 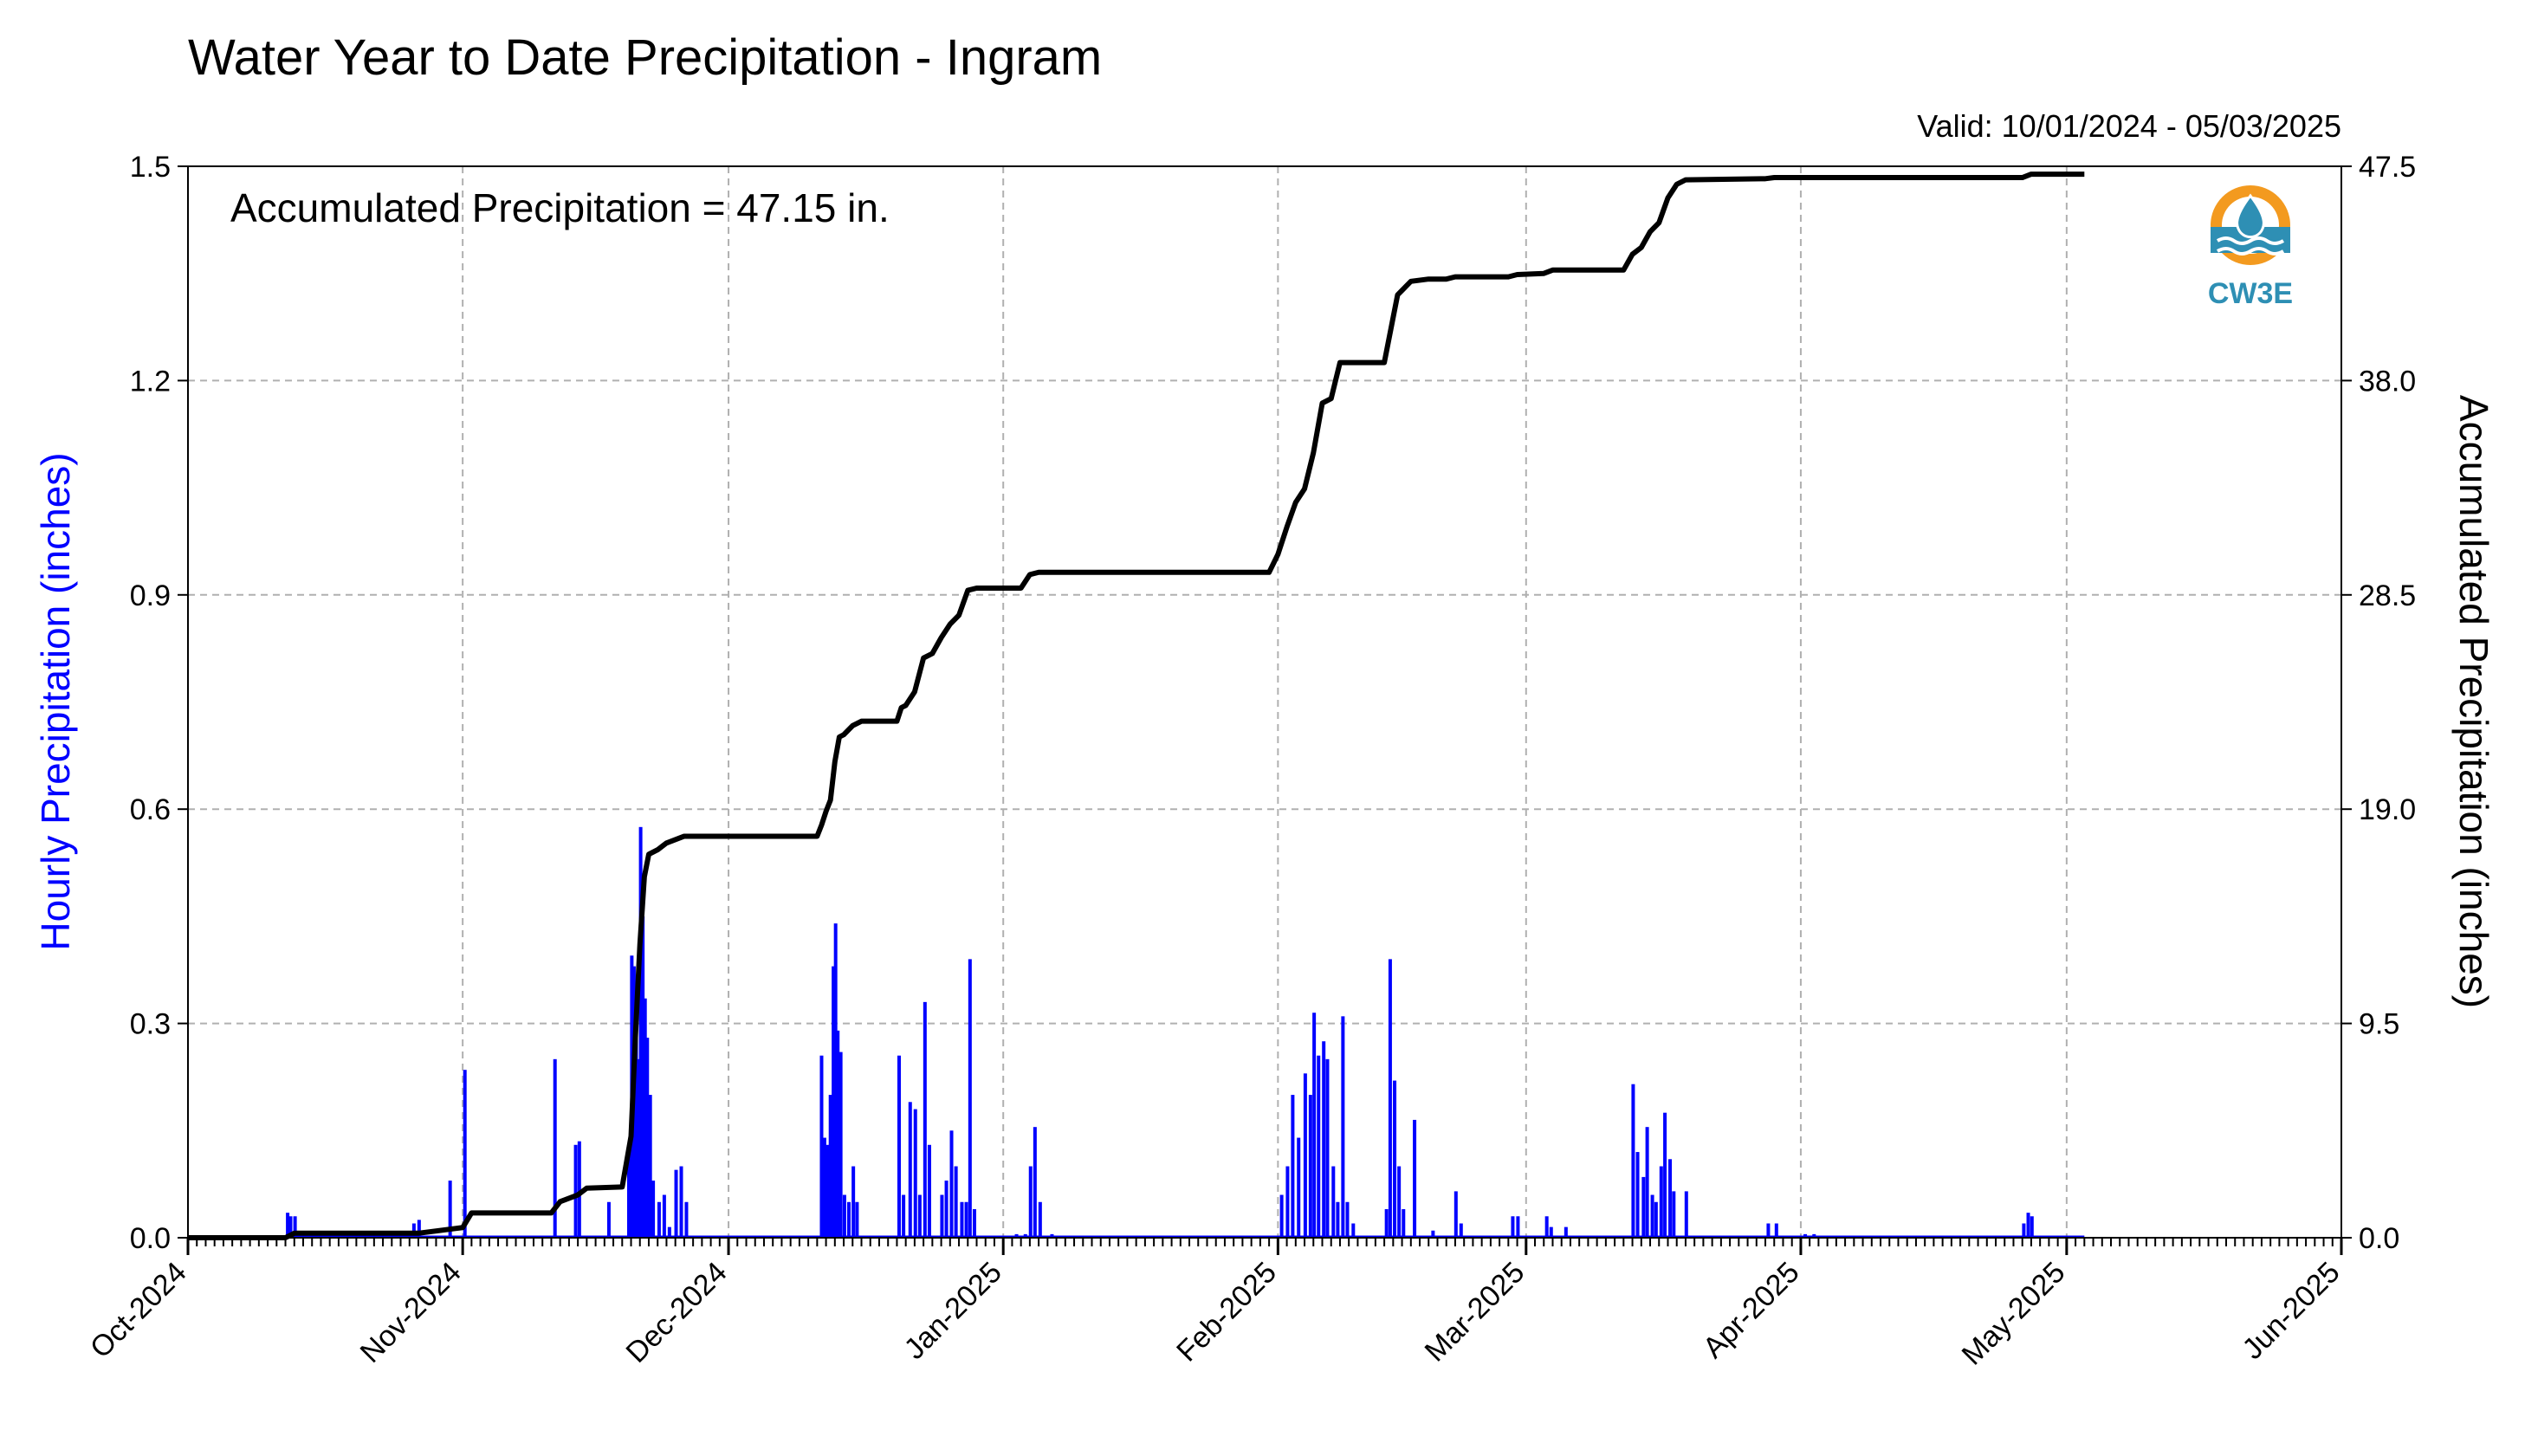 I want to click on y-right-tick-label: 28.5, so click(x=2387, y=595).